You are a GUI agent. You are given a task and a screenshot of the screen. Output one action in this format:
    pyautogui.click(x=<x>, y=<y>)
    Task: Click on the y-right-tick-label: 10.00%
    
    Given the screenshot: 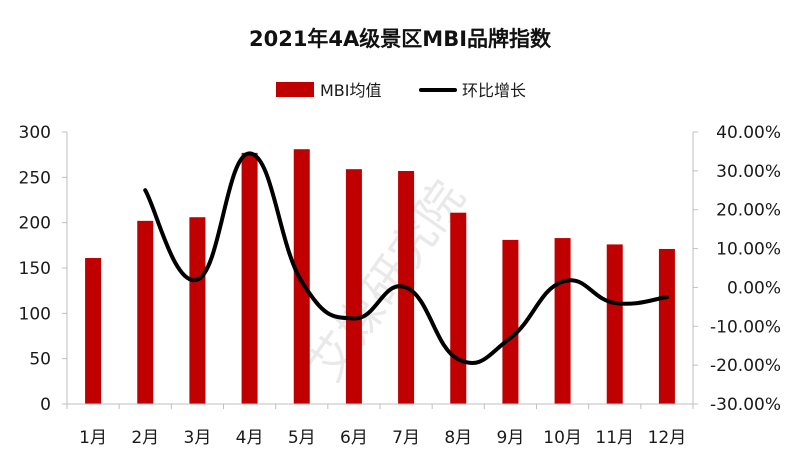 What is the action you would take?
    pyautogui.click(x=748, y=250)
    